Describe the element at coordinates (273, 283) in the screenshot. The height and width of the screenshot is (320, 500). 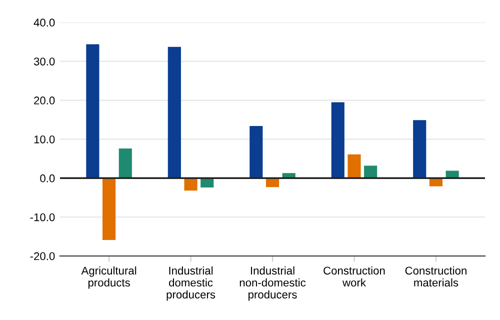
I see `x-tick-label: Industrial non-domestic producers` at that location.